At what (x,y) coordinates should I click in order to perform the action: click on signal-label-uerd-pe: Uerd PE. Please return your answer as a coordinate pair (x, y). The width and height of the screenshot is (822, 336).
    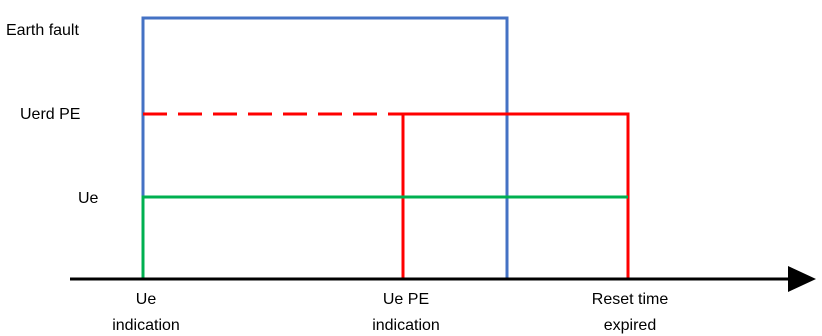
    Looking at the image, I should click on (50, 114).